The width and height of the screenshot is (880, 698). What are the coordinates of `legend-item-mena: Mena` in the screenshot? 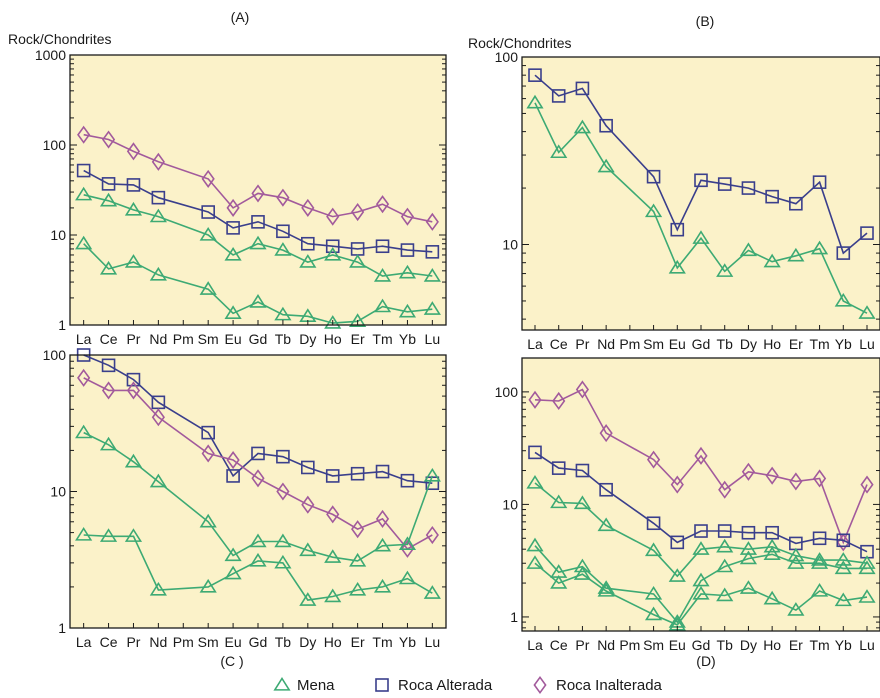 It's located at (304, 685).